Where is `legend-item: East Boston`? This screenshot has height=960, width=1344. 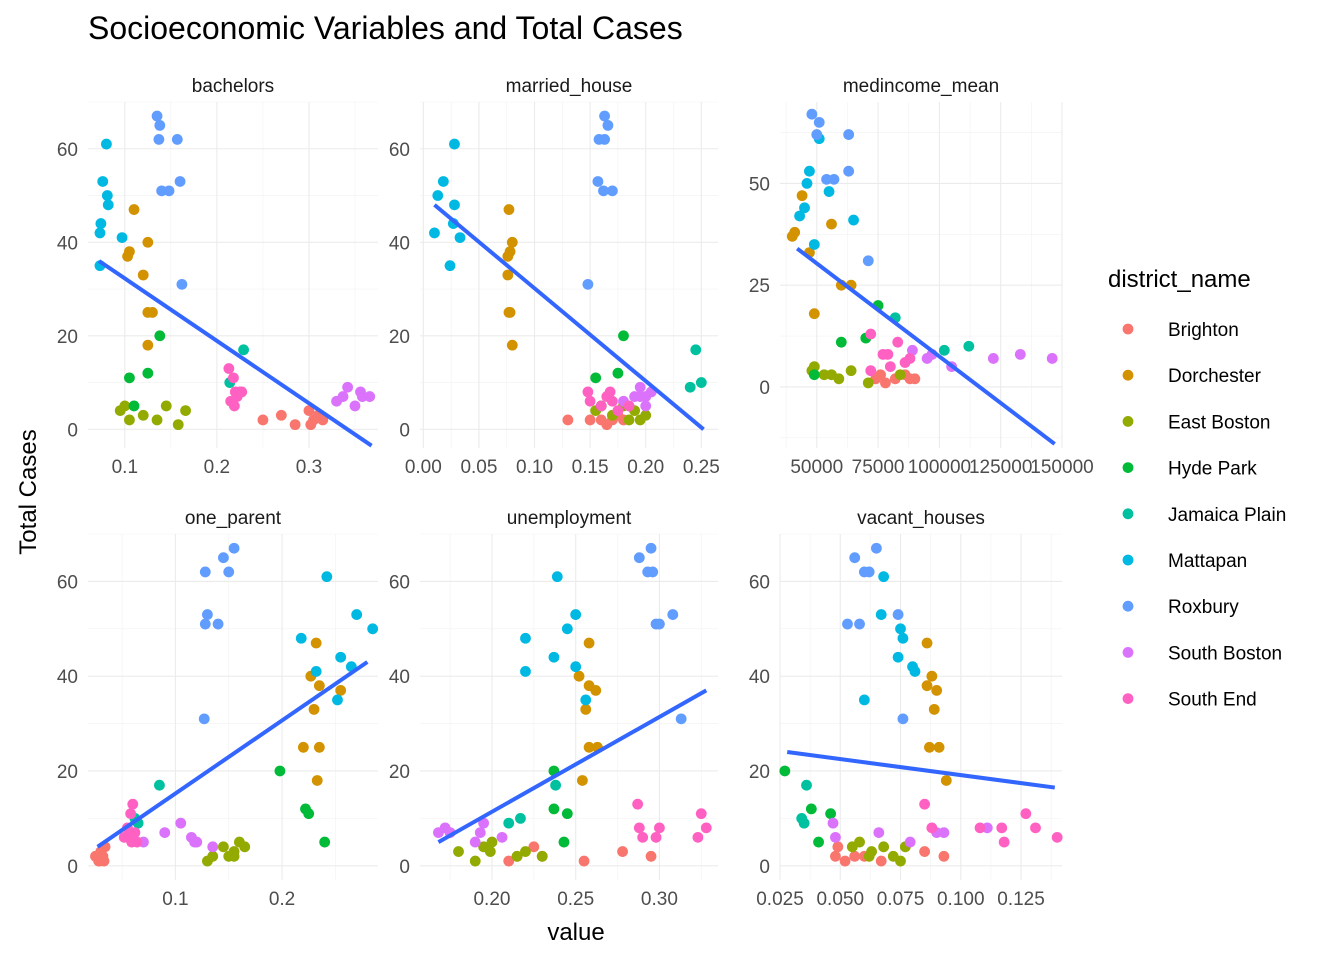
legend-item: East Boston is located at coordinates (1196, 422).